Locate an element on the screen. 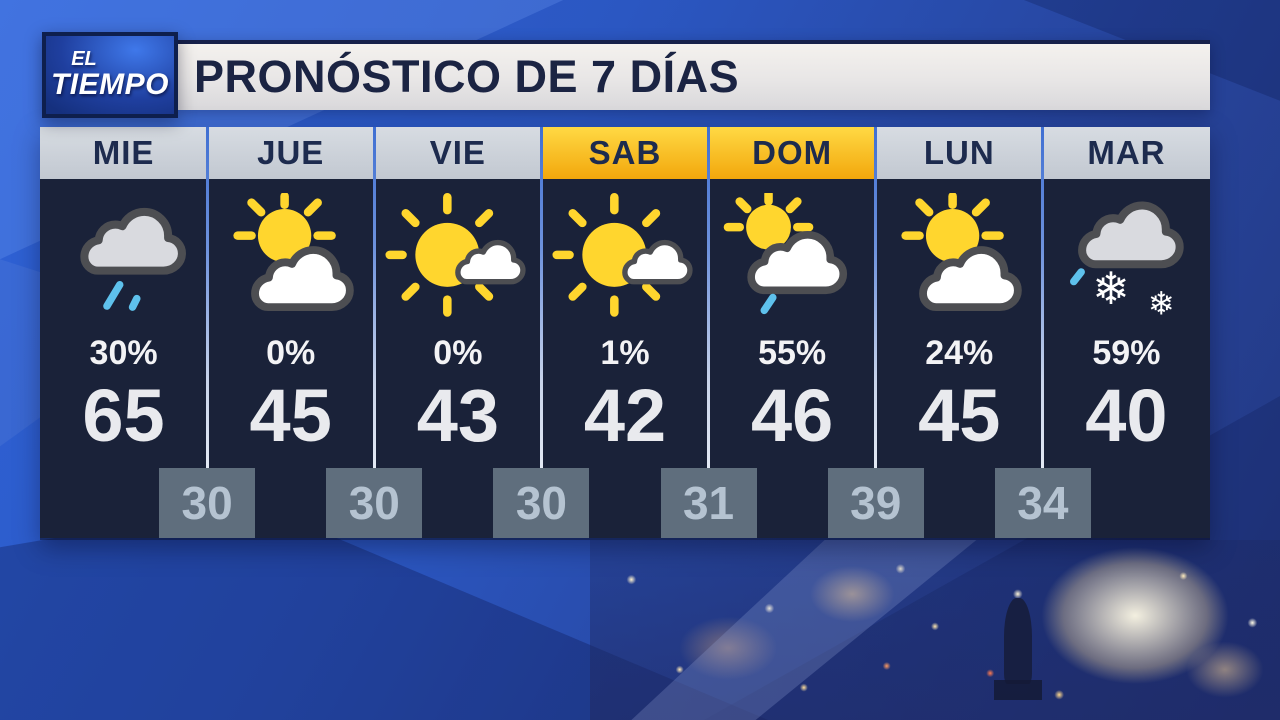 This screenshot has height=720, width=1280. low-temp-box: 31 is located at coordinates (708, 503).